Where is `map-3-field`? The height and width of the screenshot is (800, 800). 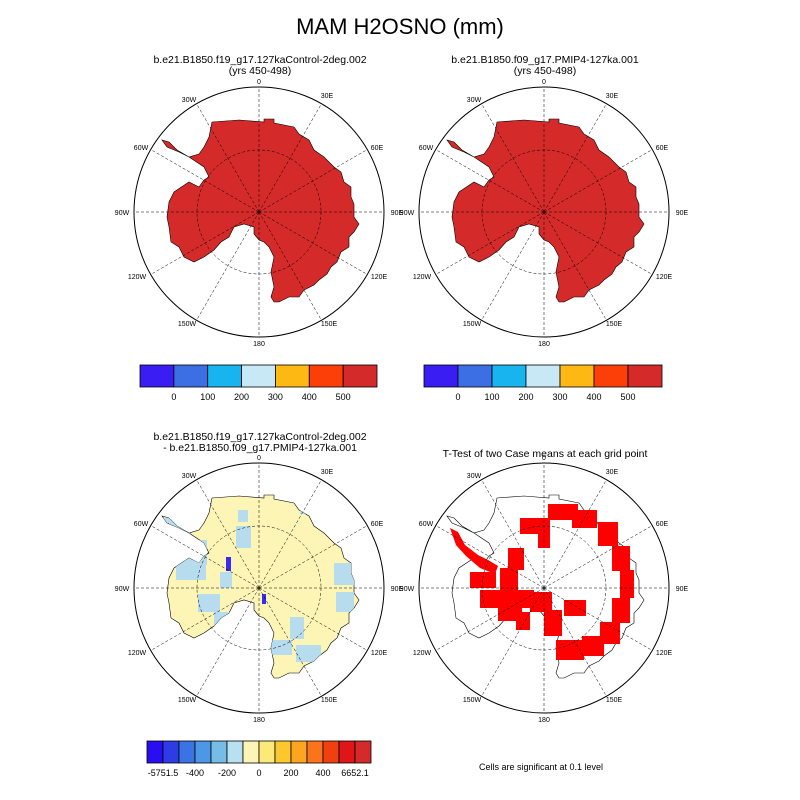 map-3-field is located at coordinates (260, 586).